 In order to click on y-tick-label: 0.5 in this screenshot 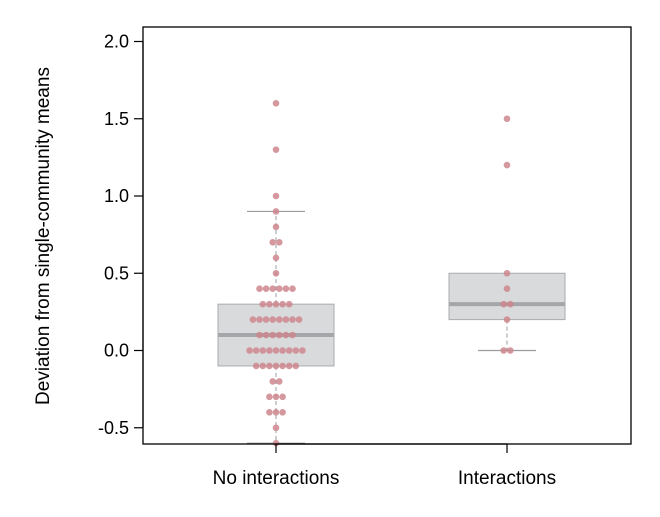, I will do `click(116, 273)`.